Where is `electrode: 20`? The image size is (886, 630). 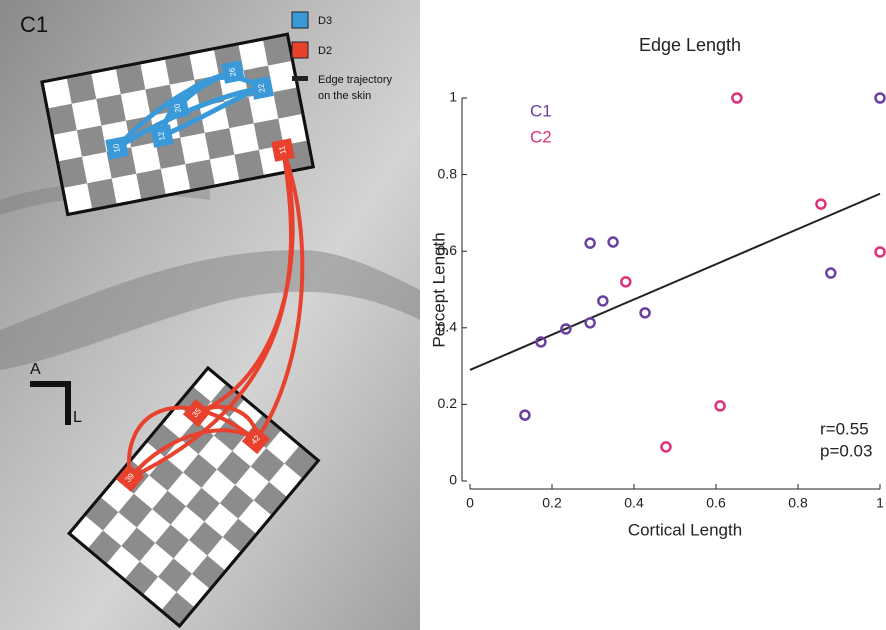
electrode: 20 is located at coordinates (178, 108).